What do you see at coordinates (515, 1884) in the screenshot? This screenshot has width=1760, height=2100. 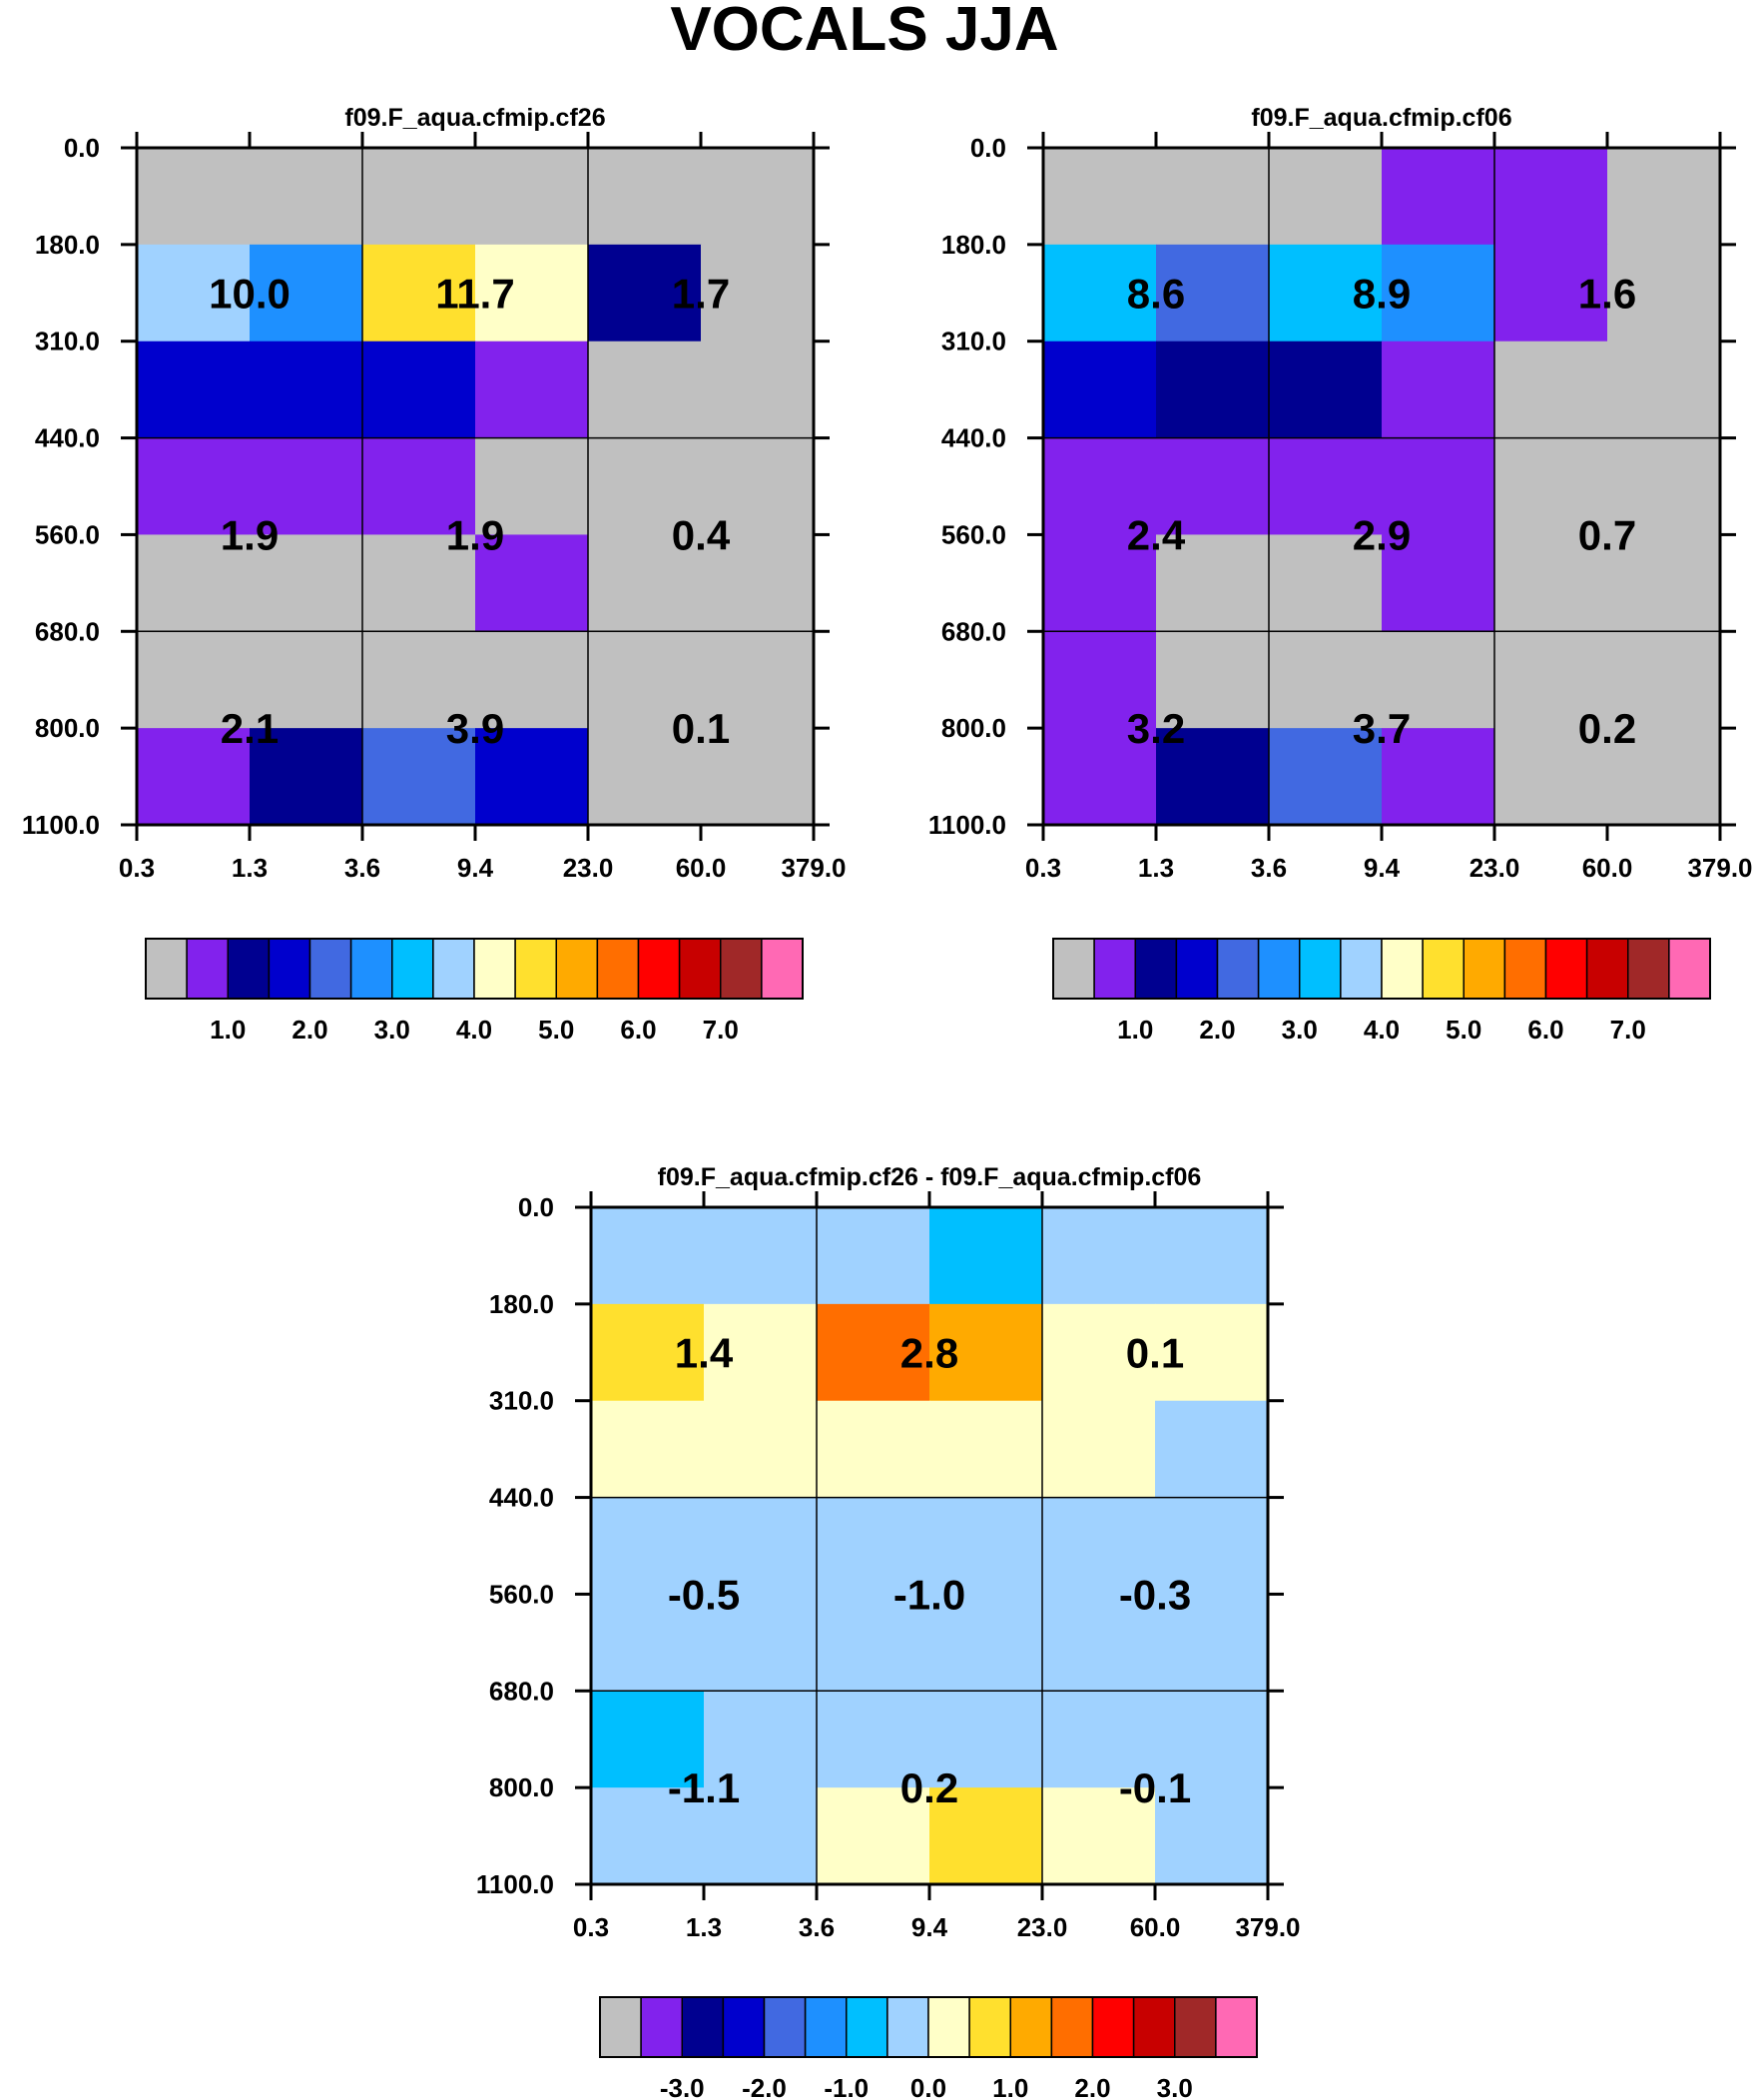 I see `y-tick-label: 1100.0` at bounding box center [515, 1884].